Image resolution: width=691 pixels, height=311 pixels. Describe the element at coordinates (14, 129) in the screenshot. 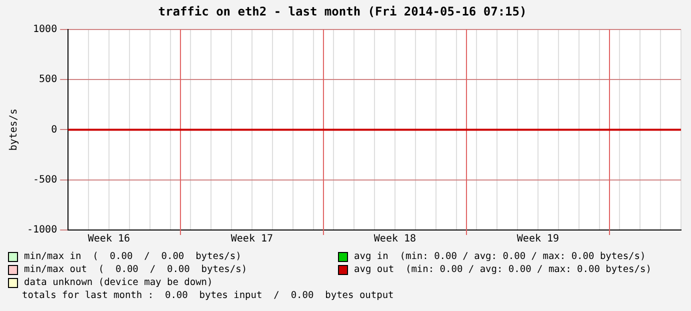

I see `y-axis-title: bytes/s` at that location.